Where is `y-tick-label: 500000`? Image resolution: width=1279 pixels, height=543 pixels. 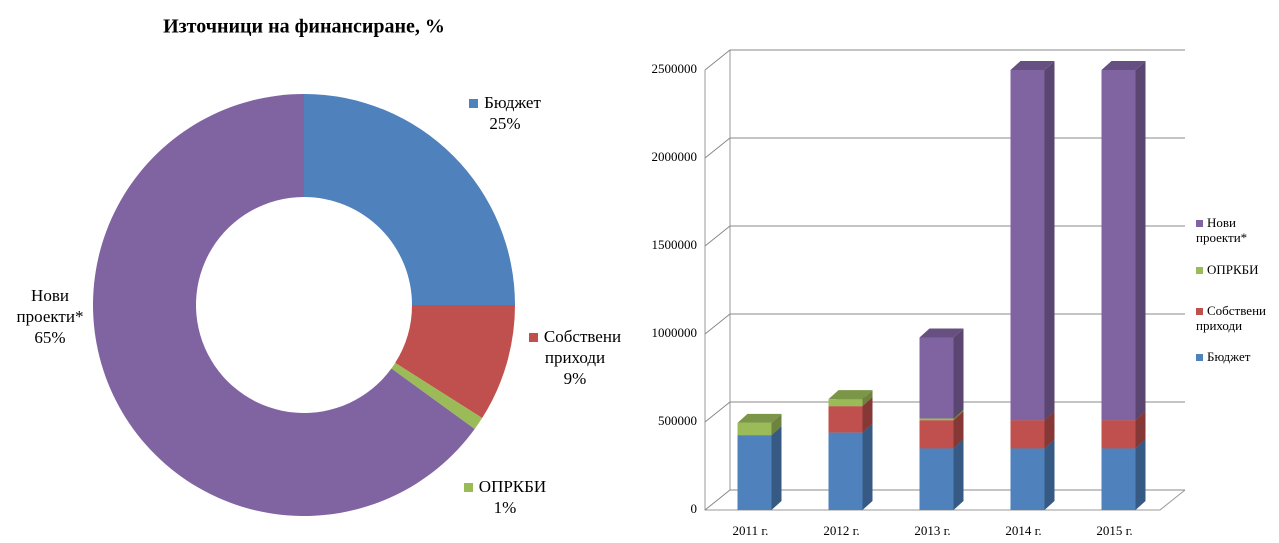 y-tick-label: 500000 is located at coordinates (677, 420).